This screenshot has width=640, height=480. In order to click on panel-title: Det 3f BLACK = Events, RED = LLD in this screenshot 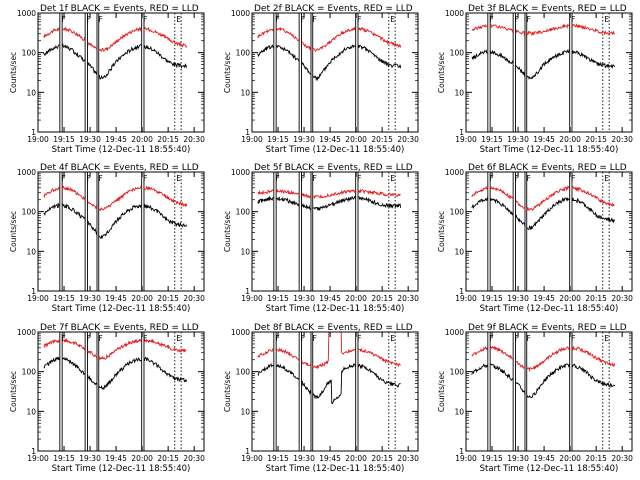, I will do `click(547, 9)`.